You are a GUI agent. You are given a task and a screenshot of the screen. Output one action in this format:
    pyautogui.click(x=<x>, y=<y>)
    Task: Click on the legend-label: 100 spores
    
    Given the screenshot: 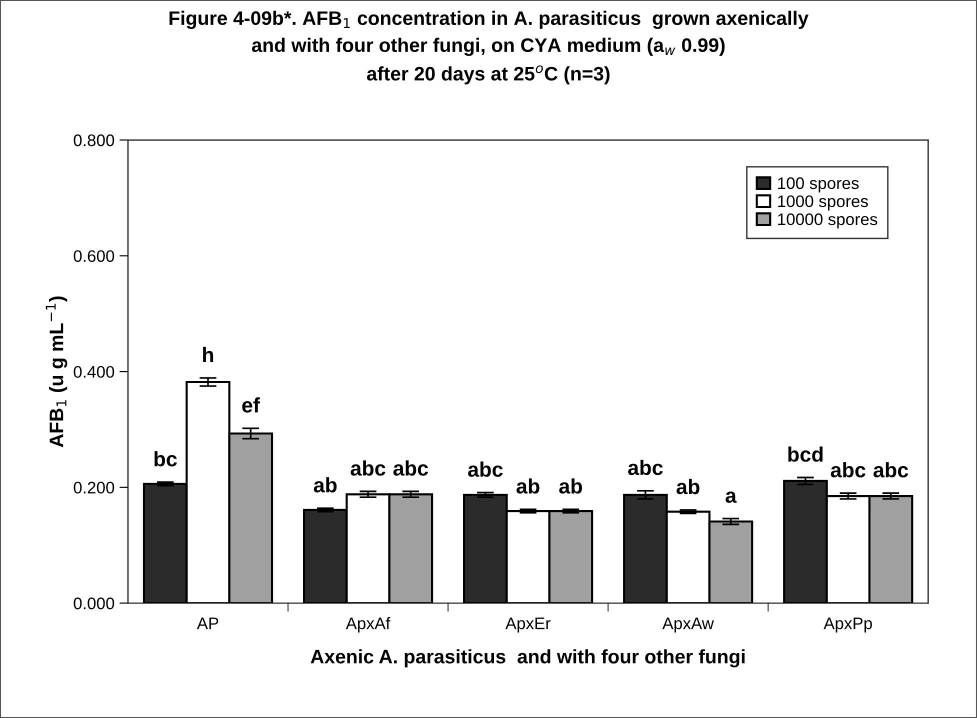 What is the action you would take?
    pyautogui.click(x=818, y=184)
    